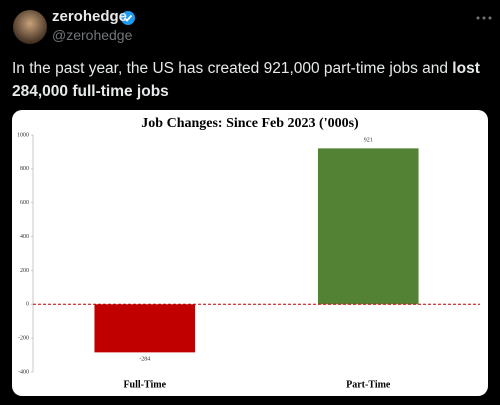 The width and height of the screenshot is (500, 405). I want to click on y-tick-label: 200, so click(24, 271).